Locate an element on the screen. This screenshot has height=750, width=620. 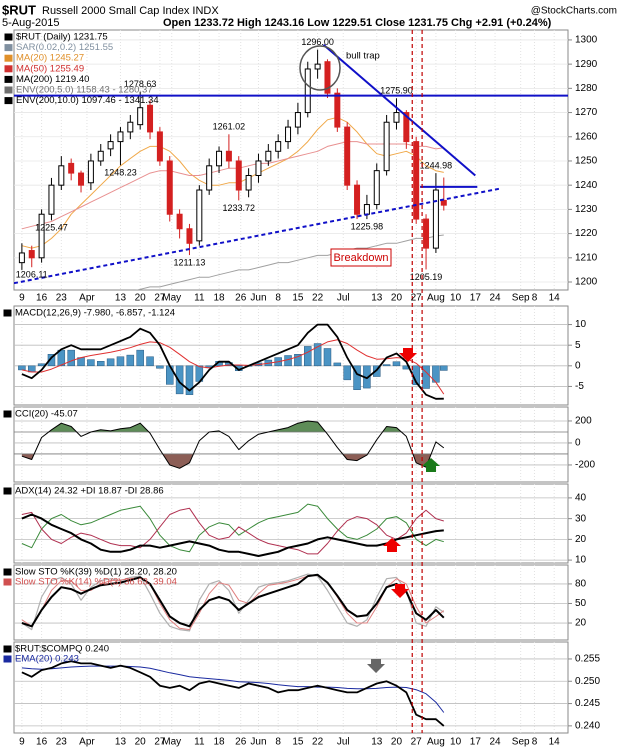
legend-label: MA(200) 1219.40 is located at coordinates (52, 79).